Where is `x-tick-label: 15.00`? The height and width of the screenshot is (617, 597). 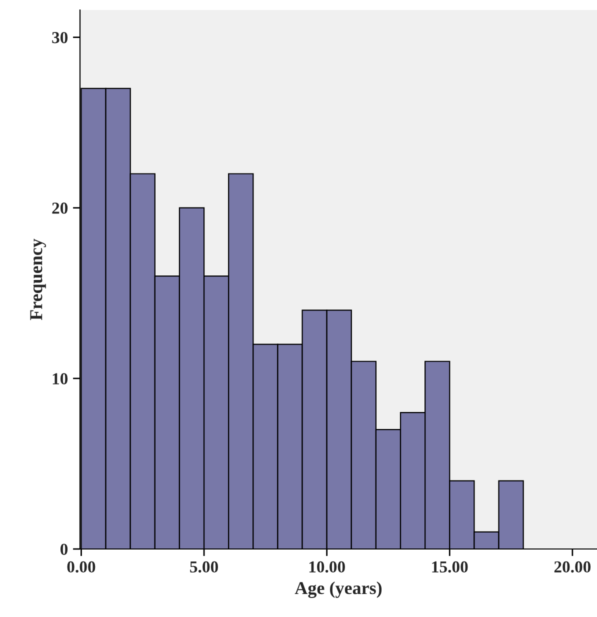 x-tick-label: 15.00 is located at coordinates (450, 567).